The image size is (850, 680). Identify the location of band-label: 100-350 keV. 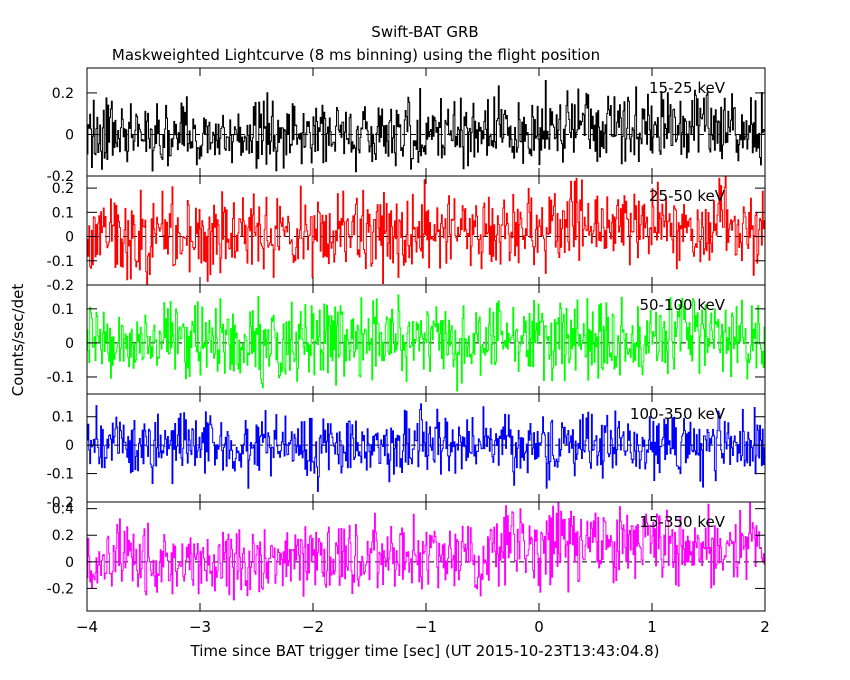
(678, 414).